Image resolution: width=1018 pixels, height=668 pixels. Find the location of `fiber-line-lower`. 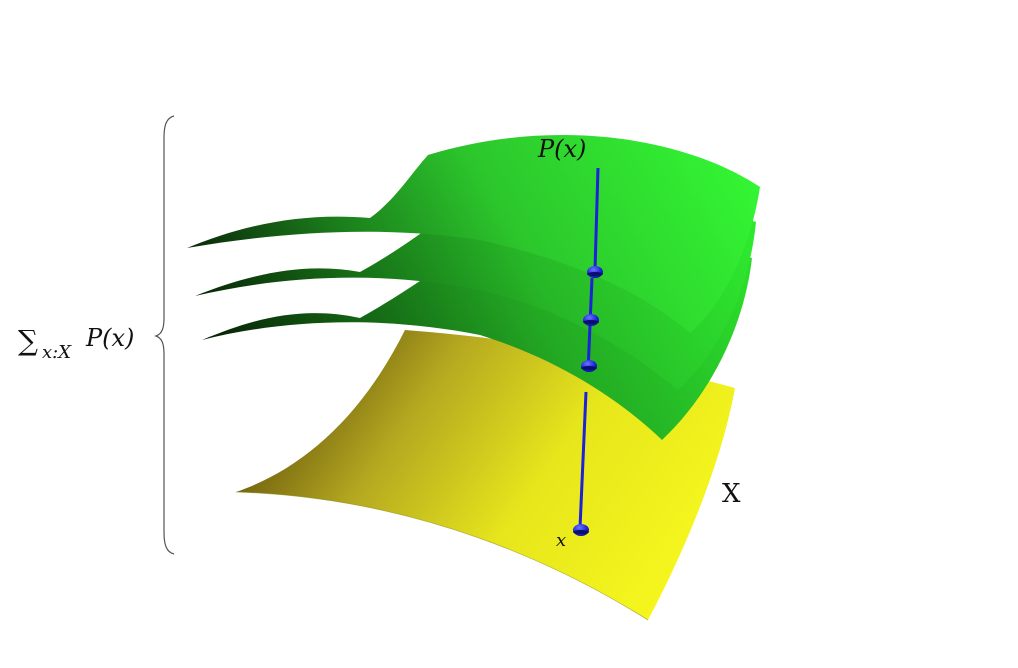

fiber-line-lower is located at coordinates (583, 460).